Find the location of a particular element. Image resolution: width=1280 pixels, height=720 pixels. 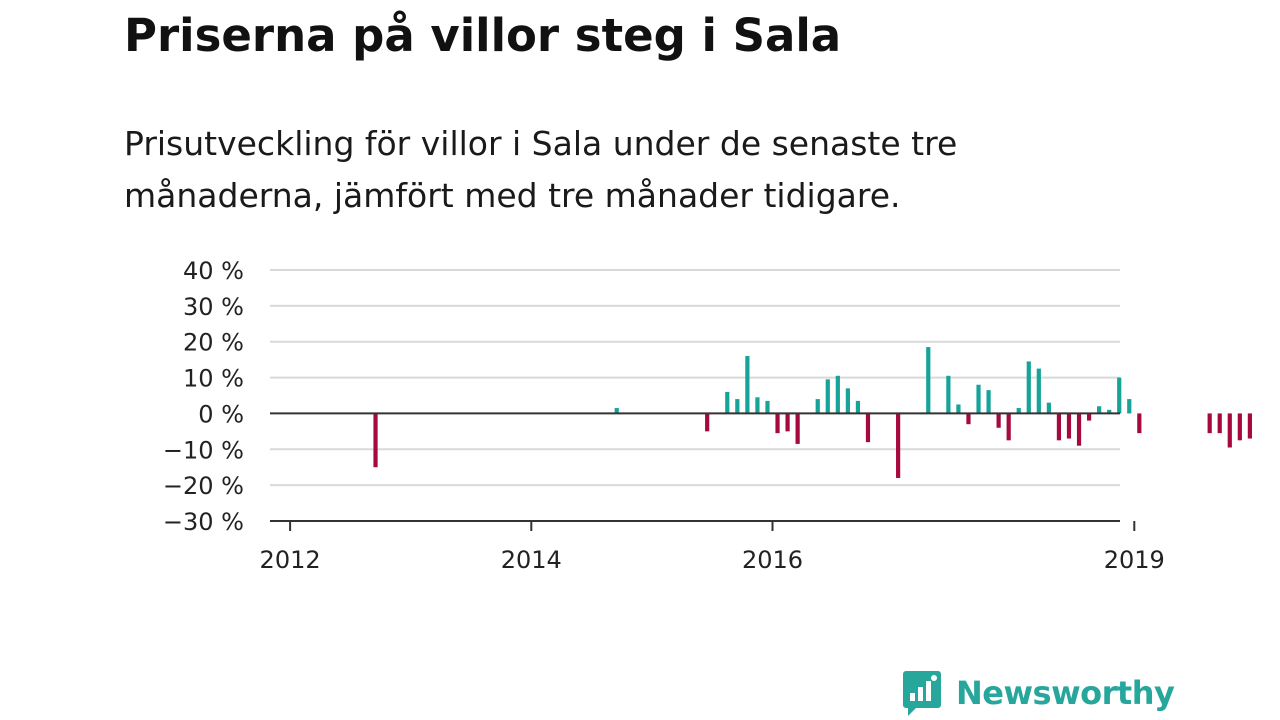

x-tick-label: 2012 is located at coordinates (290, 560).